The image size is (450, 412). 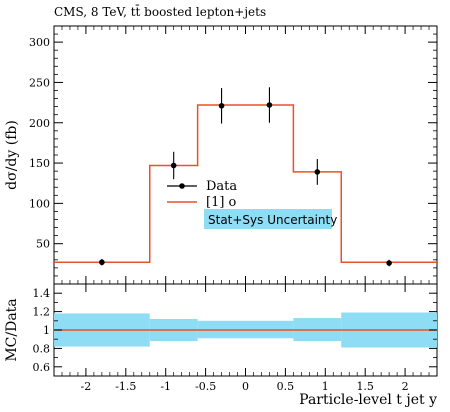 I want to click on xtick-label: 1, so click(x=325, y=386).